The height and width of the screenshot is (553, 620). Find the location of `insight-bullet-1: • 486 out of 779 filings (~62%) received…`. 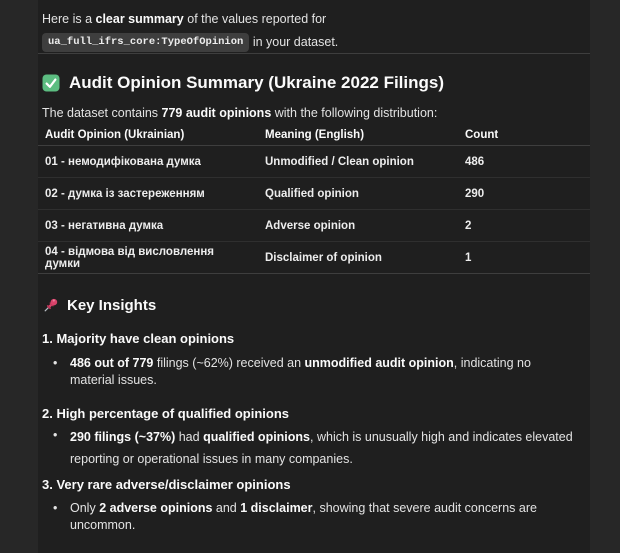

insight-bullet-1: • 486 out of 779 filings (~62%) received… is located at coordinates (319, 372).